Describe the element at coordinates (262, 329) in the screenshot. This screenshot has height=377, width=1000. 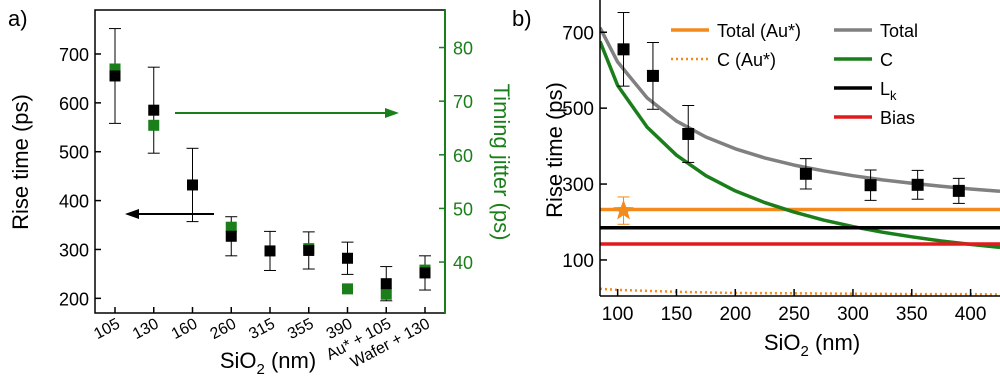
I see `a-xtick-label: 315` at that location.